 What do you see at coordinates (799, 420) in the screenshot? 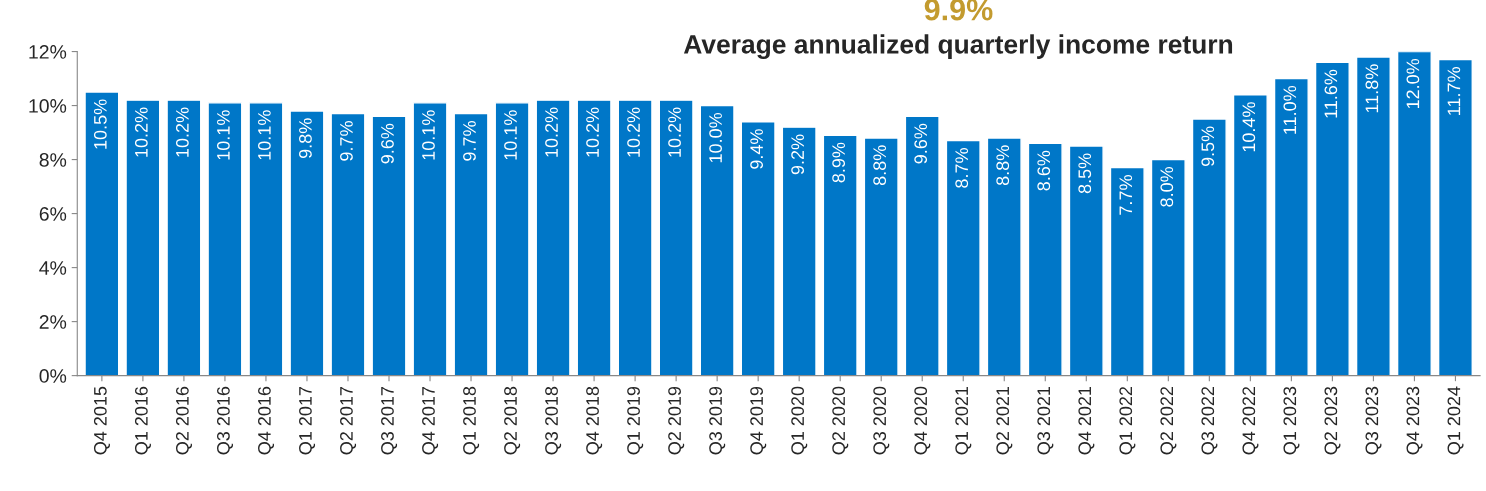
I see `x-tick-label: Q1 2020` at bounding box center [799, 420].